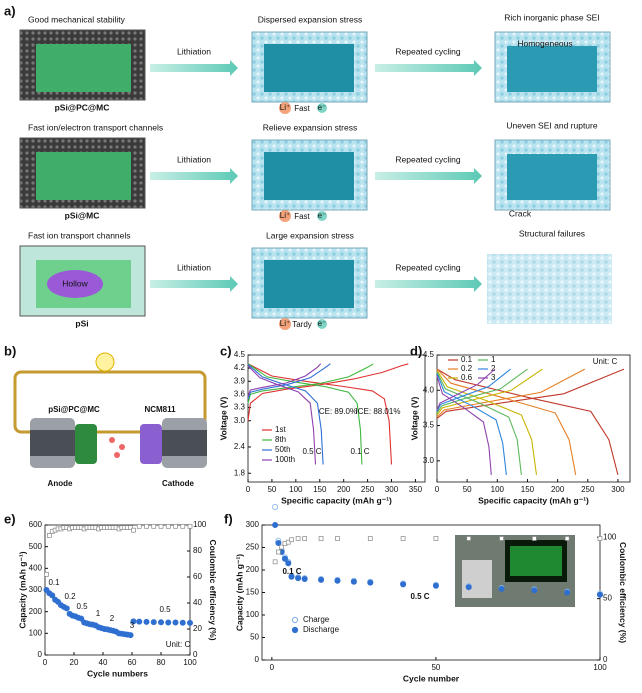  I want to click on legend-label: 8th, so click(280, 439).